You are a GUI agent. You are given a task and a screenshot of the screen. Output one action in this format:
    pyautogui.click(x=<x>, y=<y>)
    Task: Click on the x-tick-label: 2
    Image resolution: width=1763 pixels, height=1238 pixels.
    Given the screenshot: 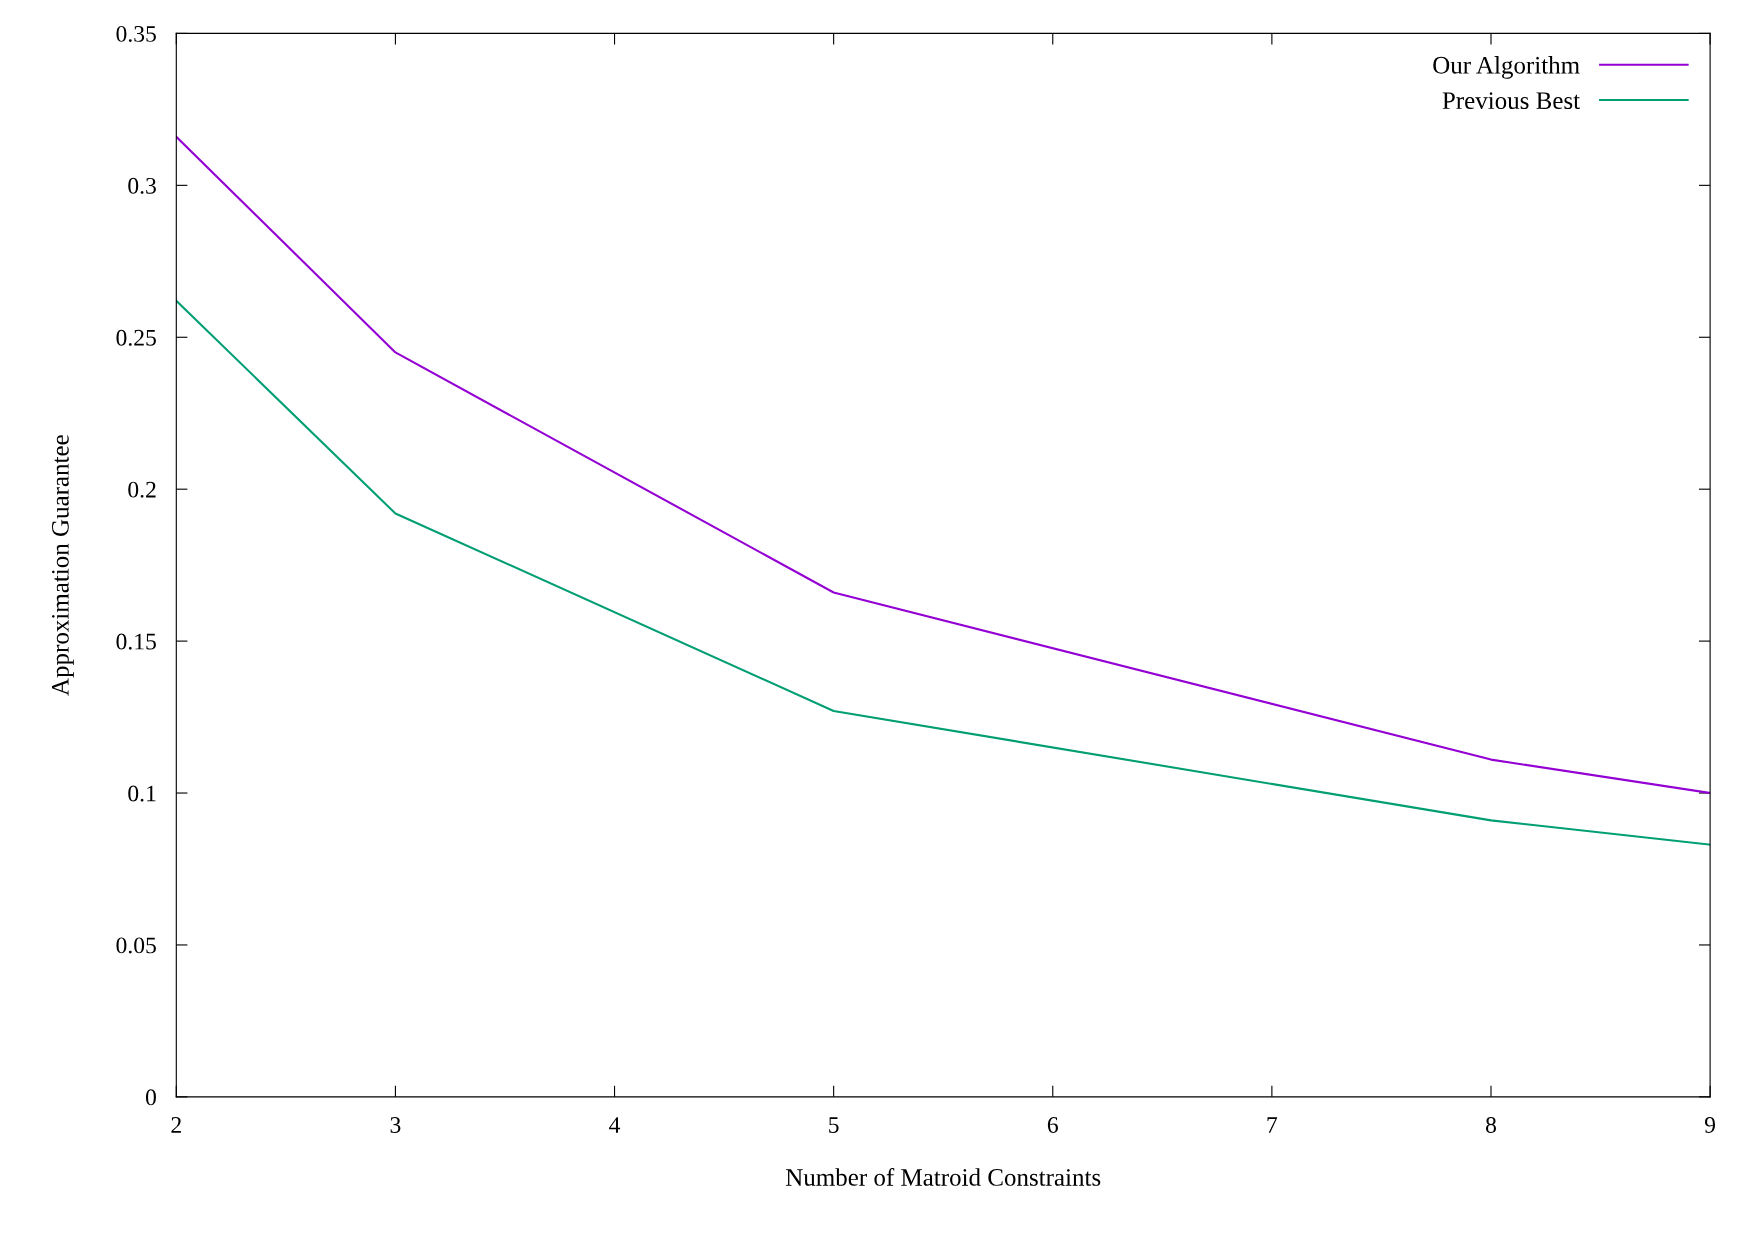 What is the action you would take?
    pyautogui.click(x=176, y=1125)
    